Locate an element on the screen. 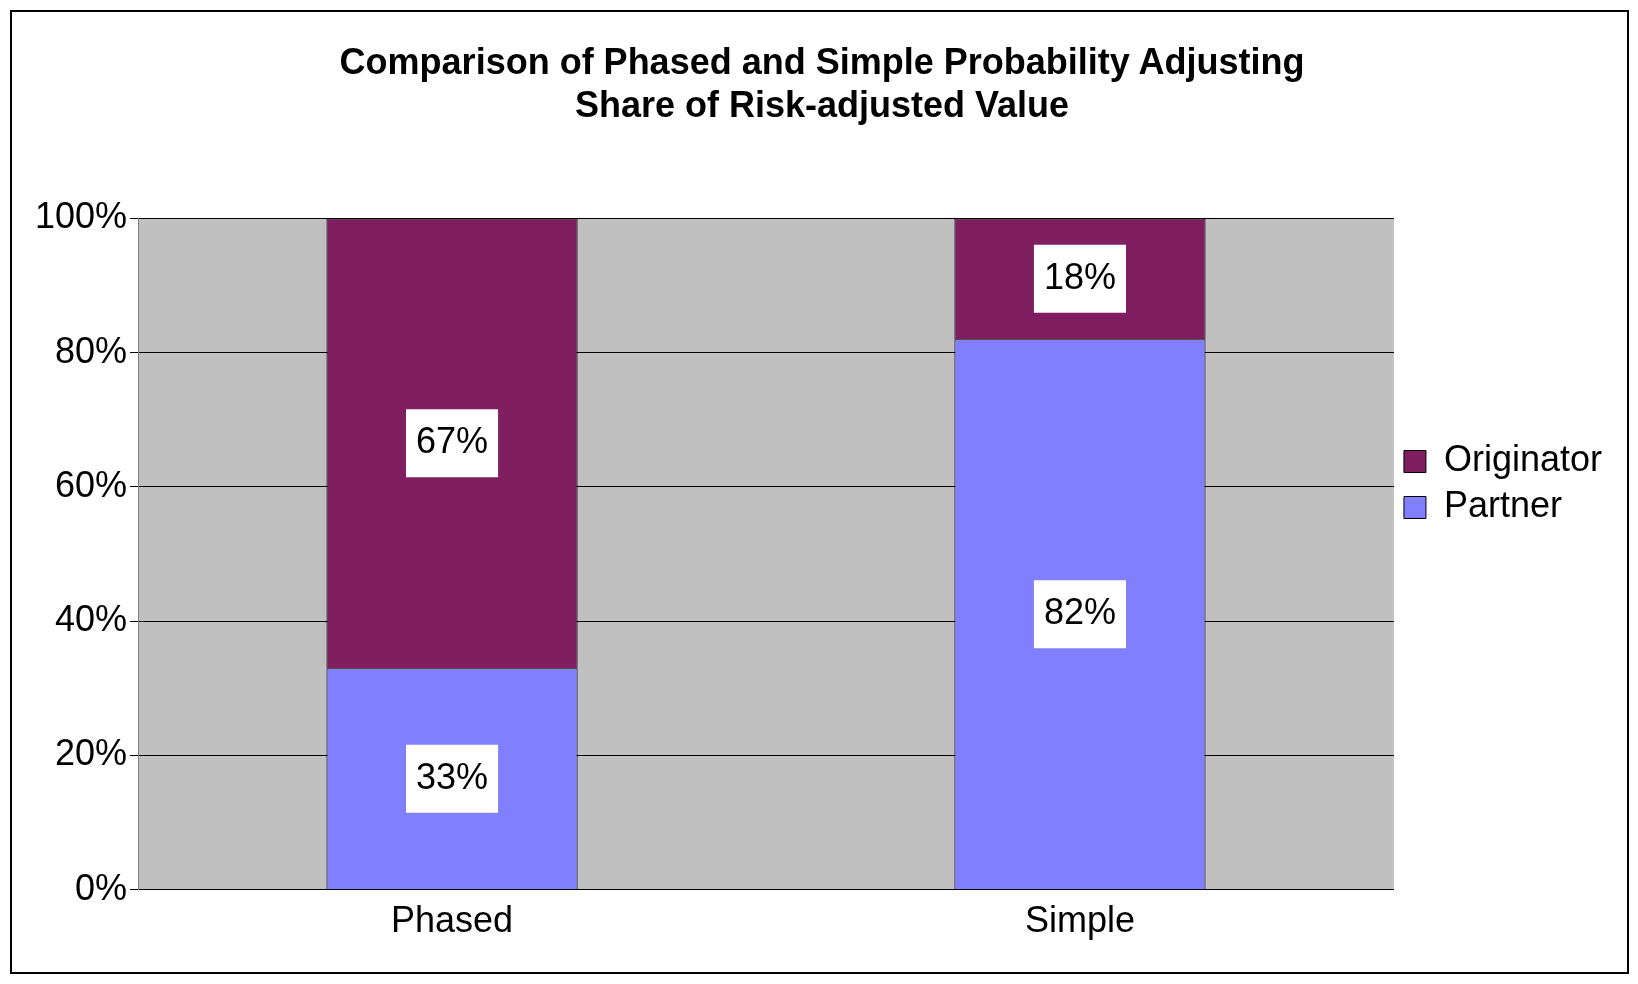 The width and height of the screenshot is (1638, 984). x-tick-label: Phased is located at coordinates (452, 920).